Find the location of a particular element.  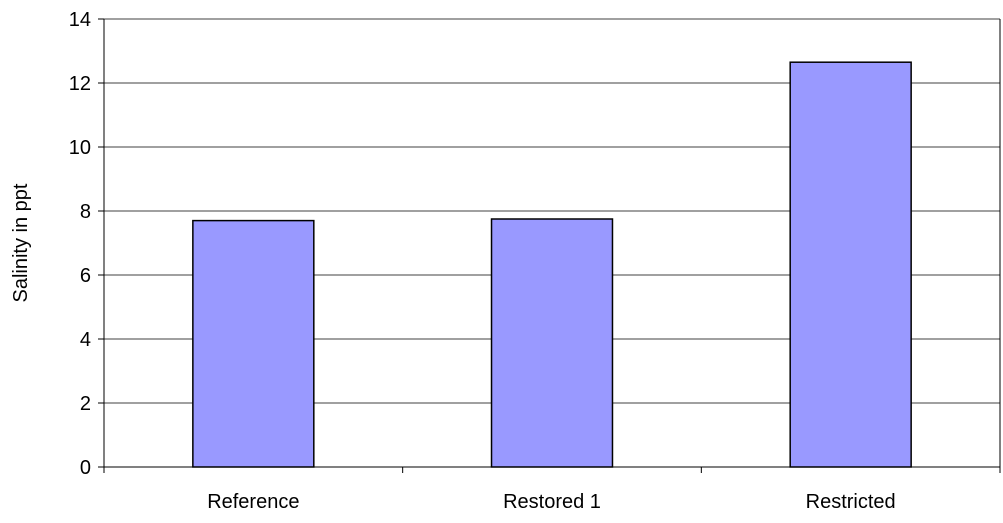

x-category-label: Restored 1 is located at coordinates (552, 502).